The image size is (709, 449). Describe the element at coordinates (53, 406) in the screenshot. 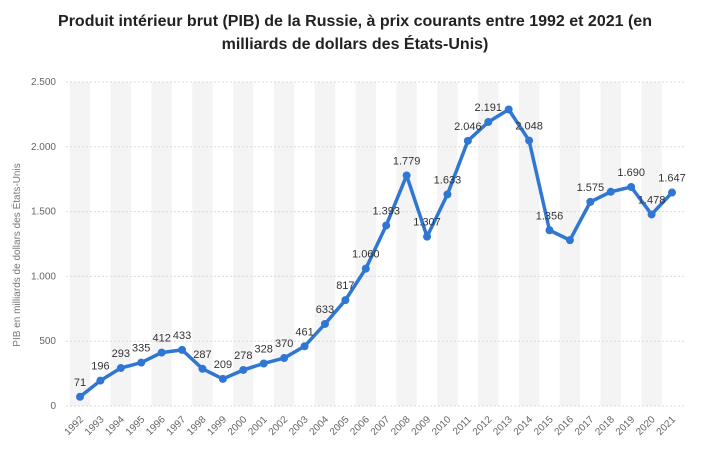

I see `y-tick-label: 0` at that location.